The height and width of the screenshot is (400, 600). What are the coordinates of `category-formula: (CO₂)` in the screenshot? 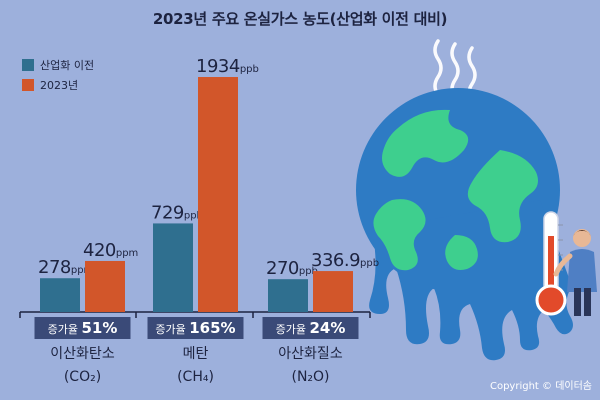 It's located at (82, 377).